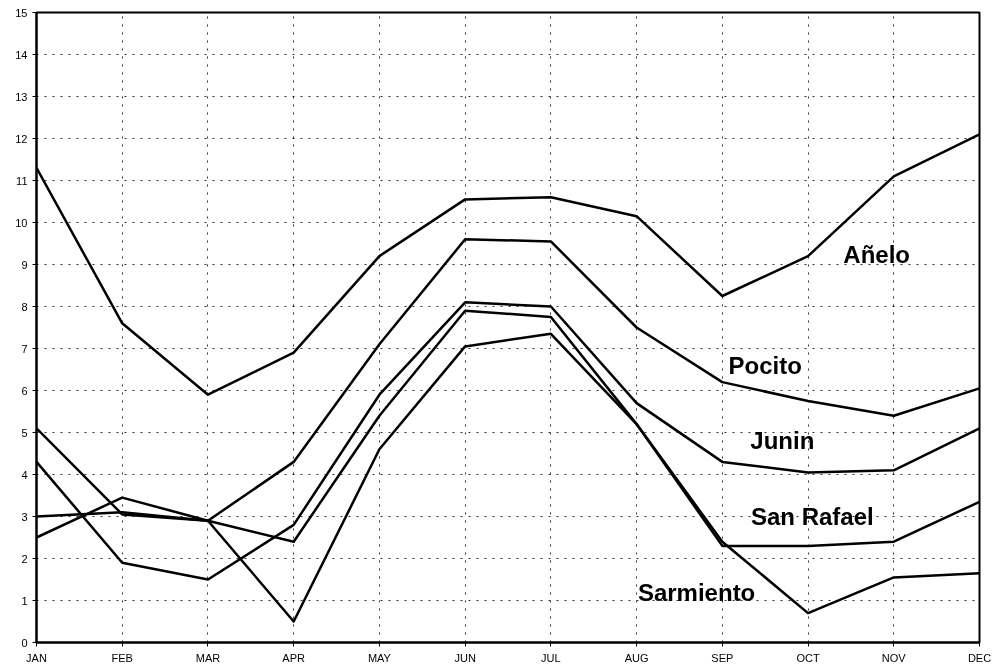  I want to click on series-label: Sarmiento, so click(696, 592).